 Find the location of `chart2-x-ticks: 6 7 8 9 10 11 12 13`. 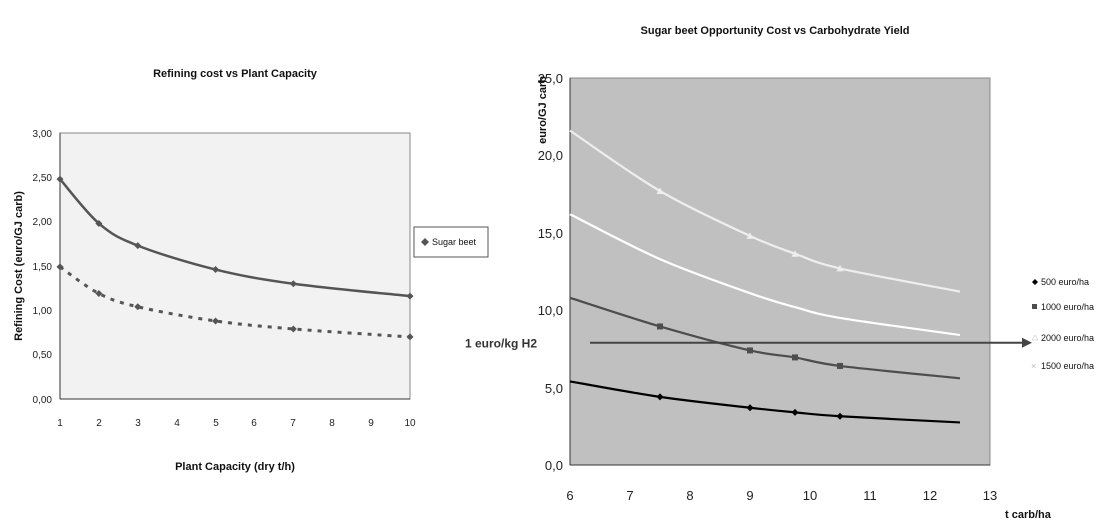

chart2-x-ticks: 6 7 8 9 10 11 12 13 is located at coordinates (781, 495).